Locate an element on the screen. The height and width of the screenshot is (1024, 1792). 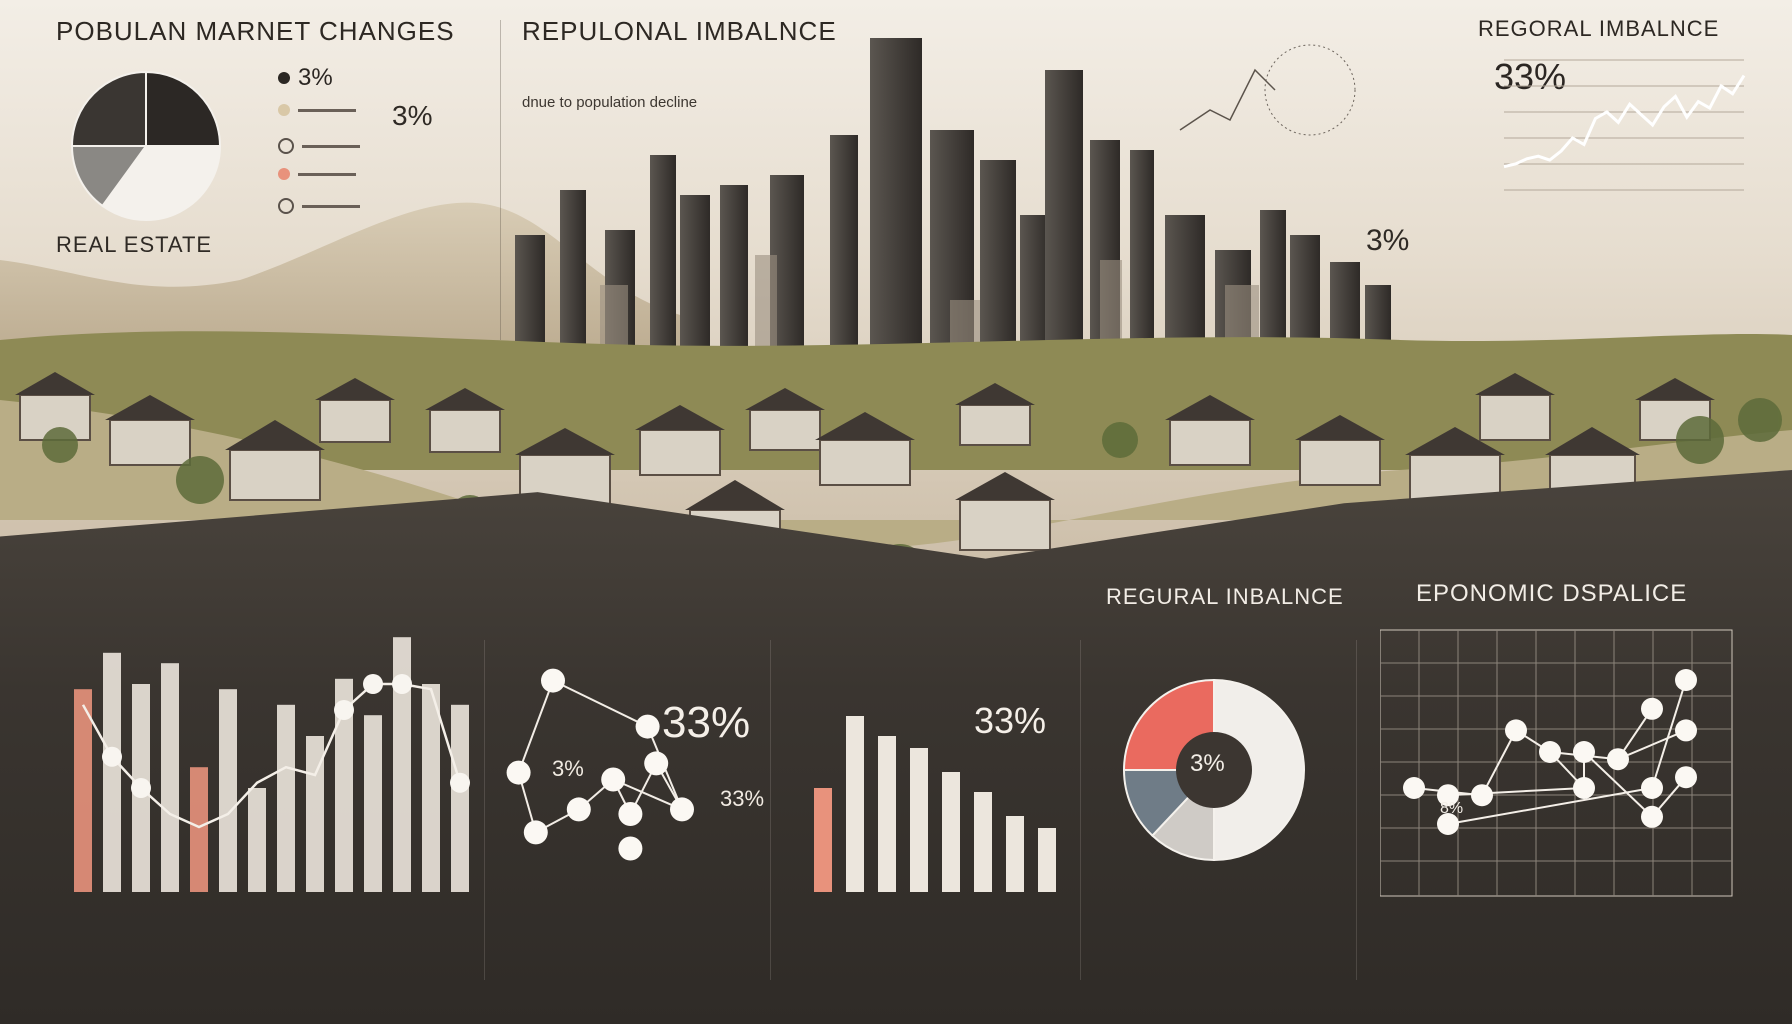
bottom-right-title: EPONOMIC DSPALICE is located at coordinates (1552, 593).